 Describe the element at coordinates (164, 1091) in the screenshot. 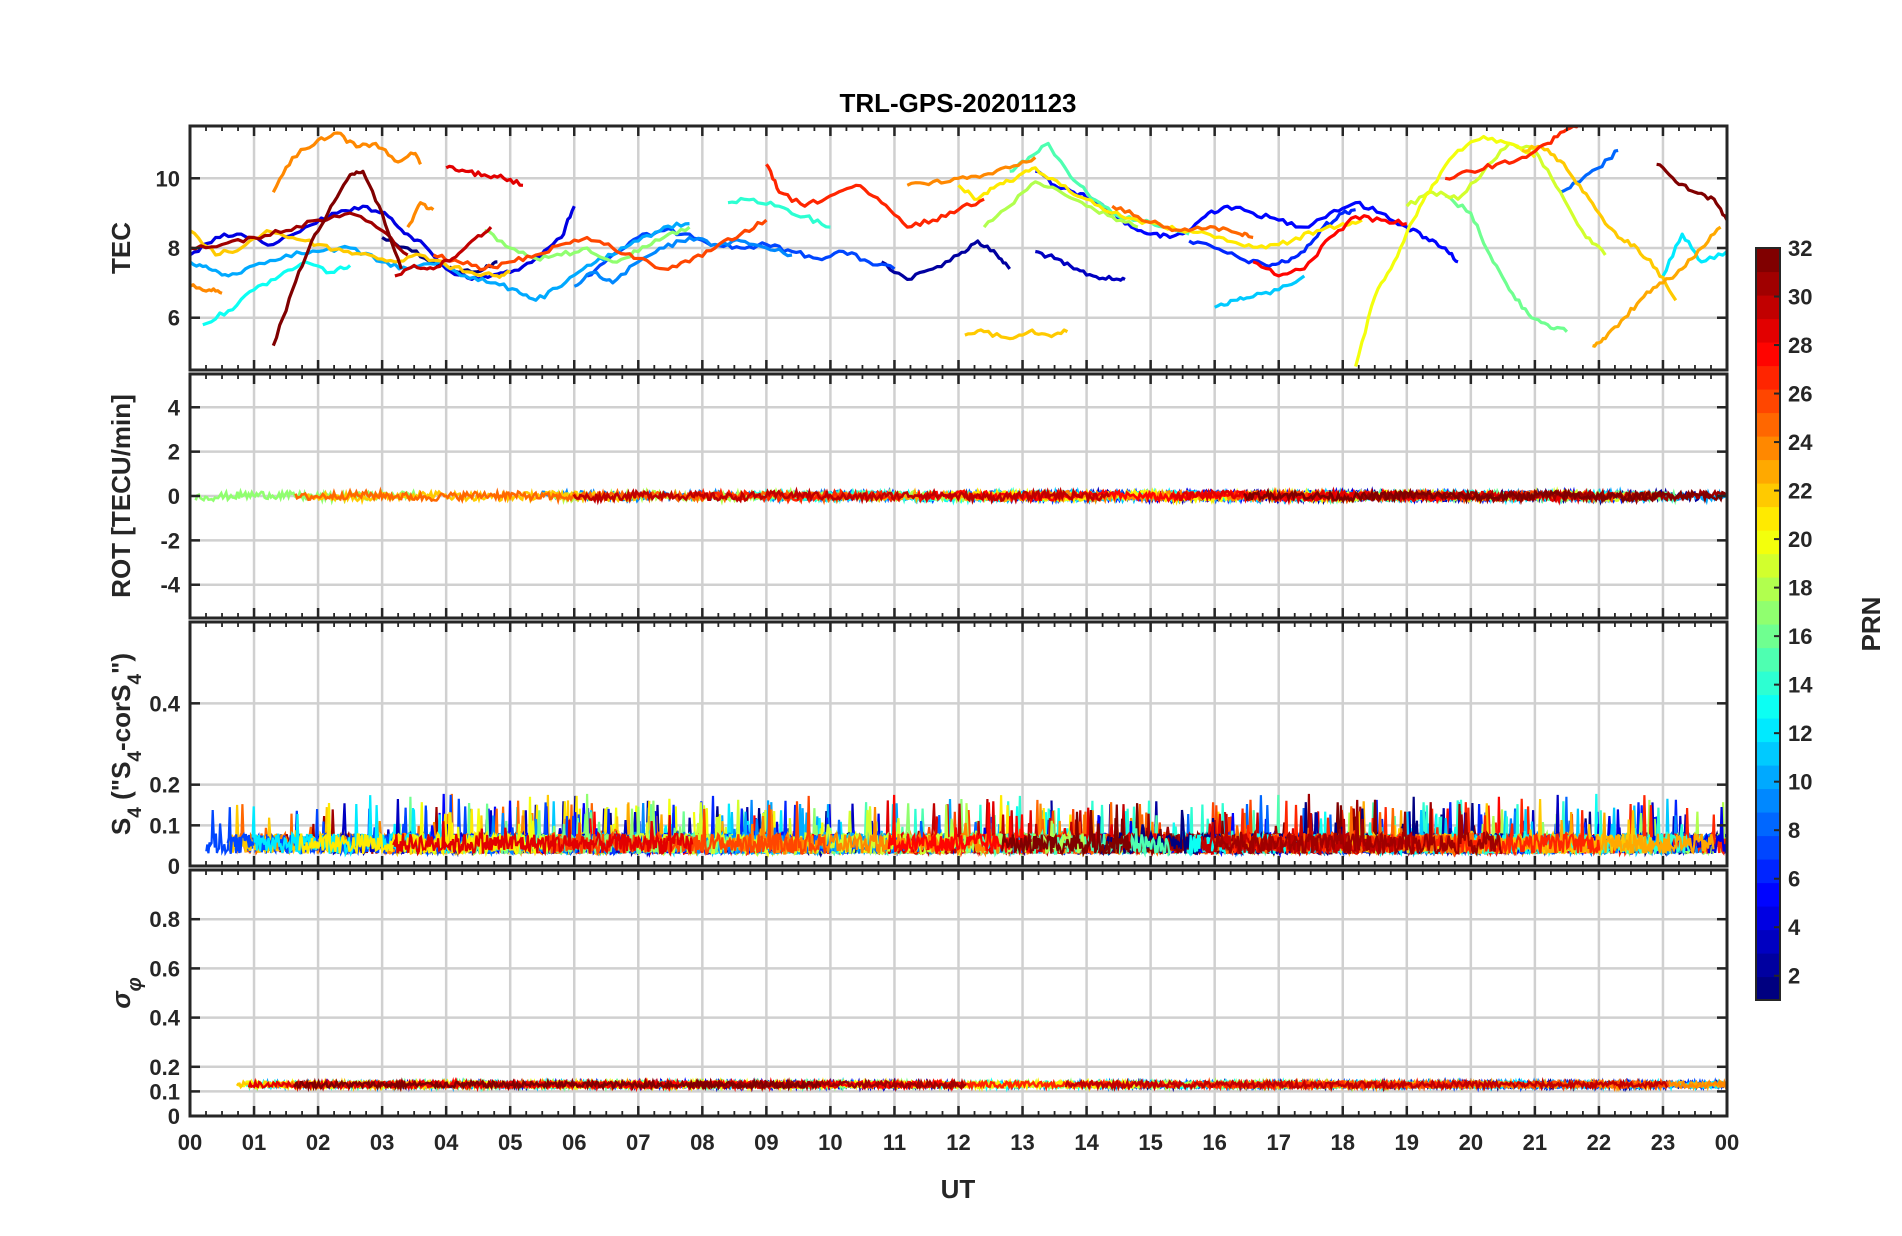

I see `y-tick-label: 0.1` at that location.